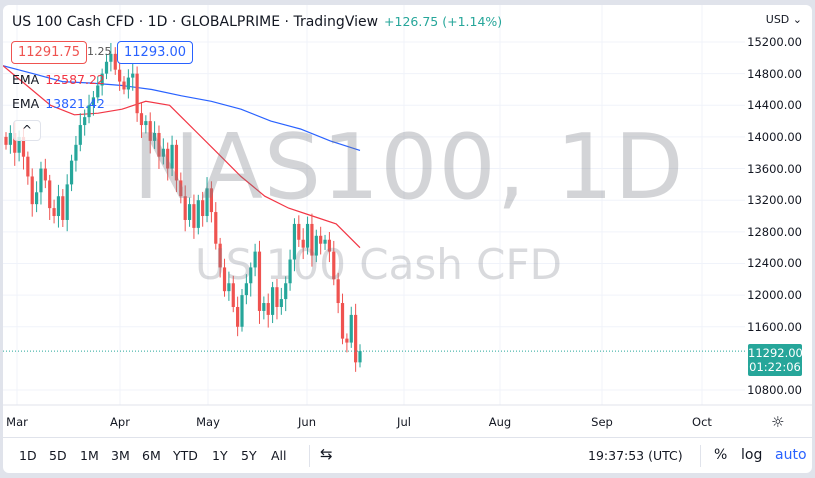 This screenshot has width=815, height=478. I want to click on percent-scale-toggle: %, so click(721, 455).